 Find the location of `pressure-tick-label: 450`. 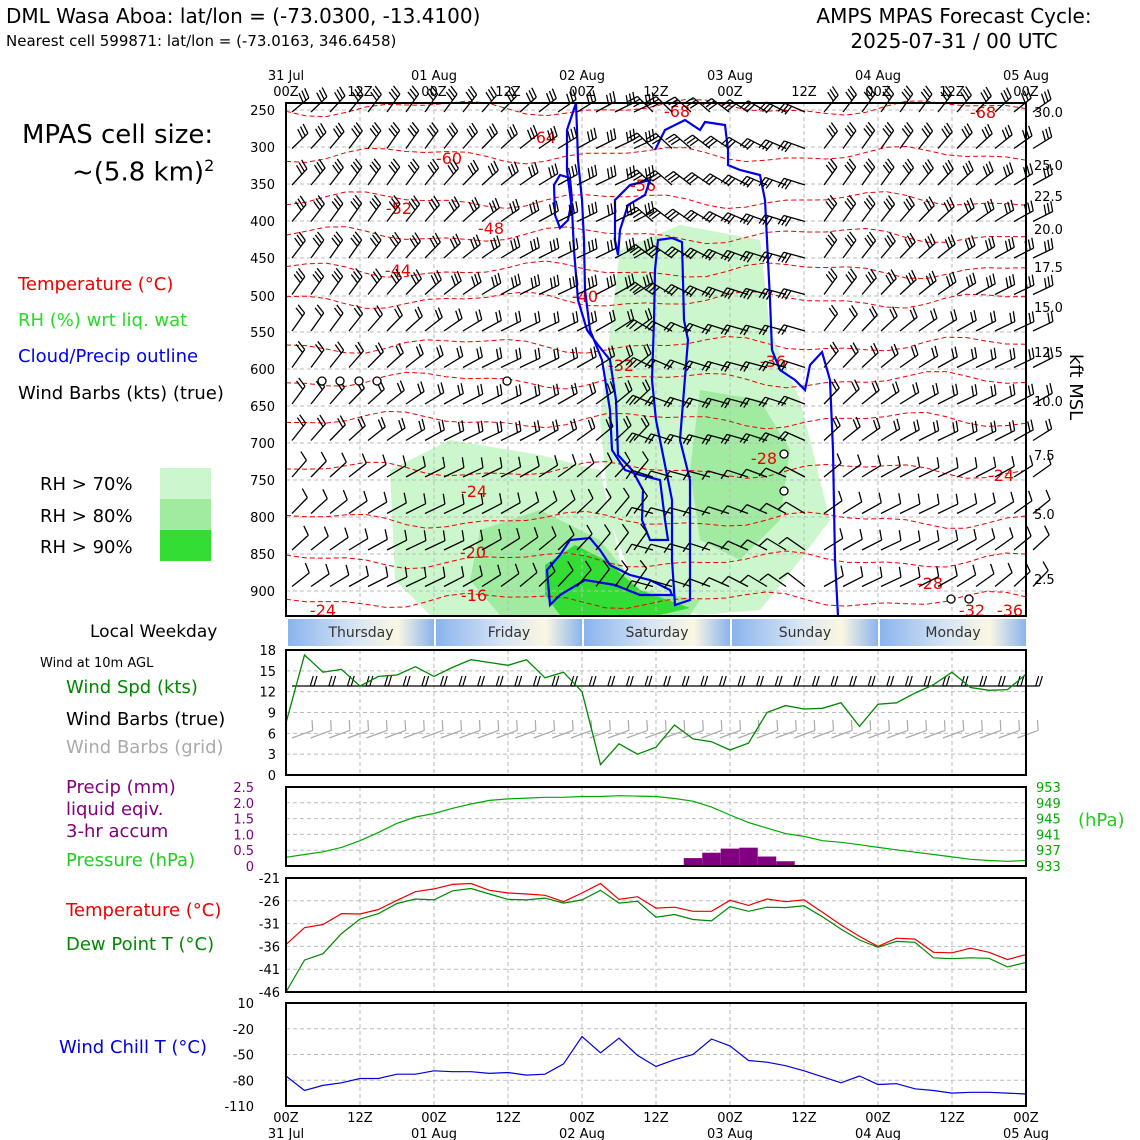

pressure-tick-label: 450 is located at coordinates (262, 259).